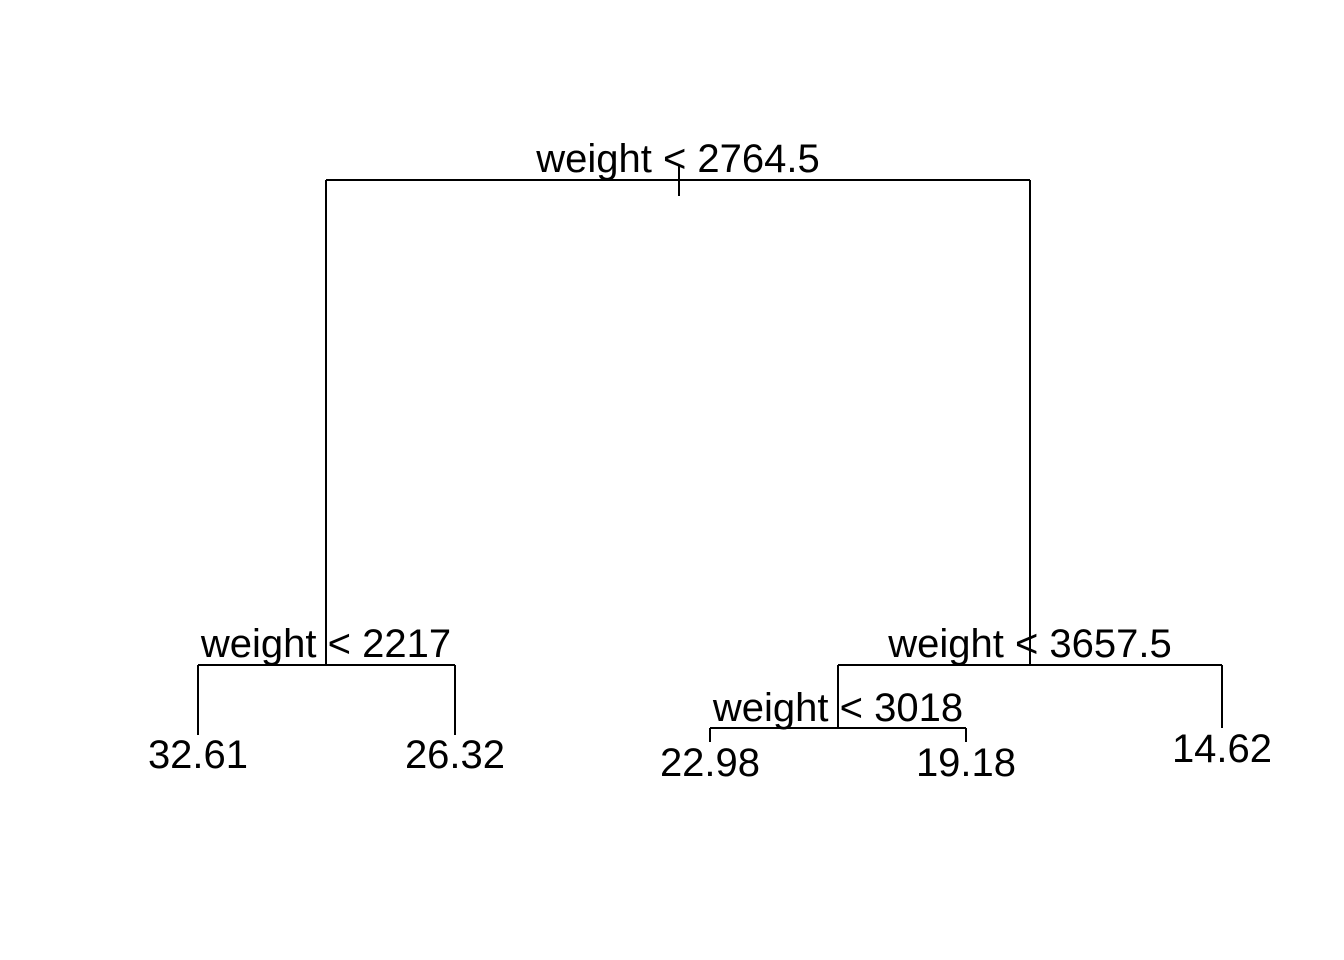 This screenshot has height=960, width=1344. I want to click on leaf-value-label: 22.98, so click(710, 763).